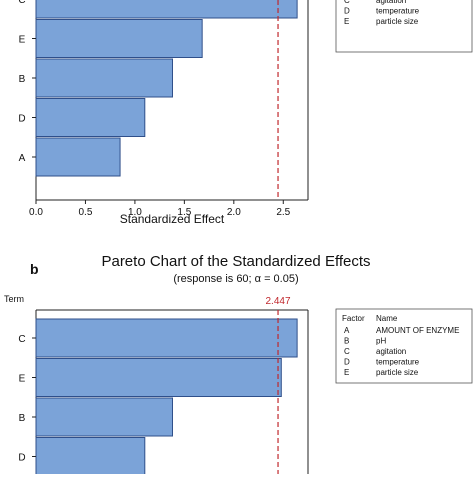  I want to click on chart-title: Pareto Chart of the Standardized Effects, so click(235, 261).